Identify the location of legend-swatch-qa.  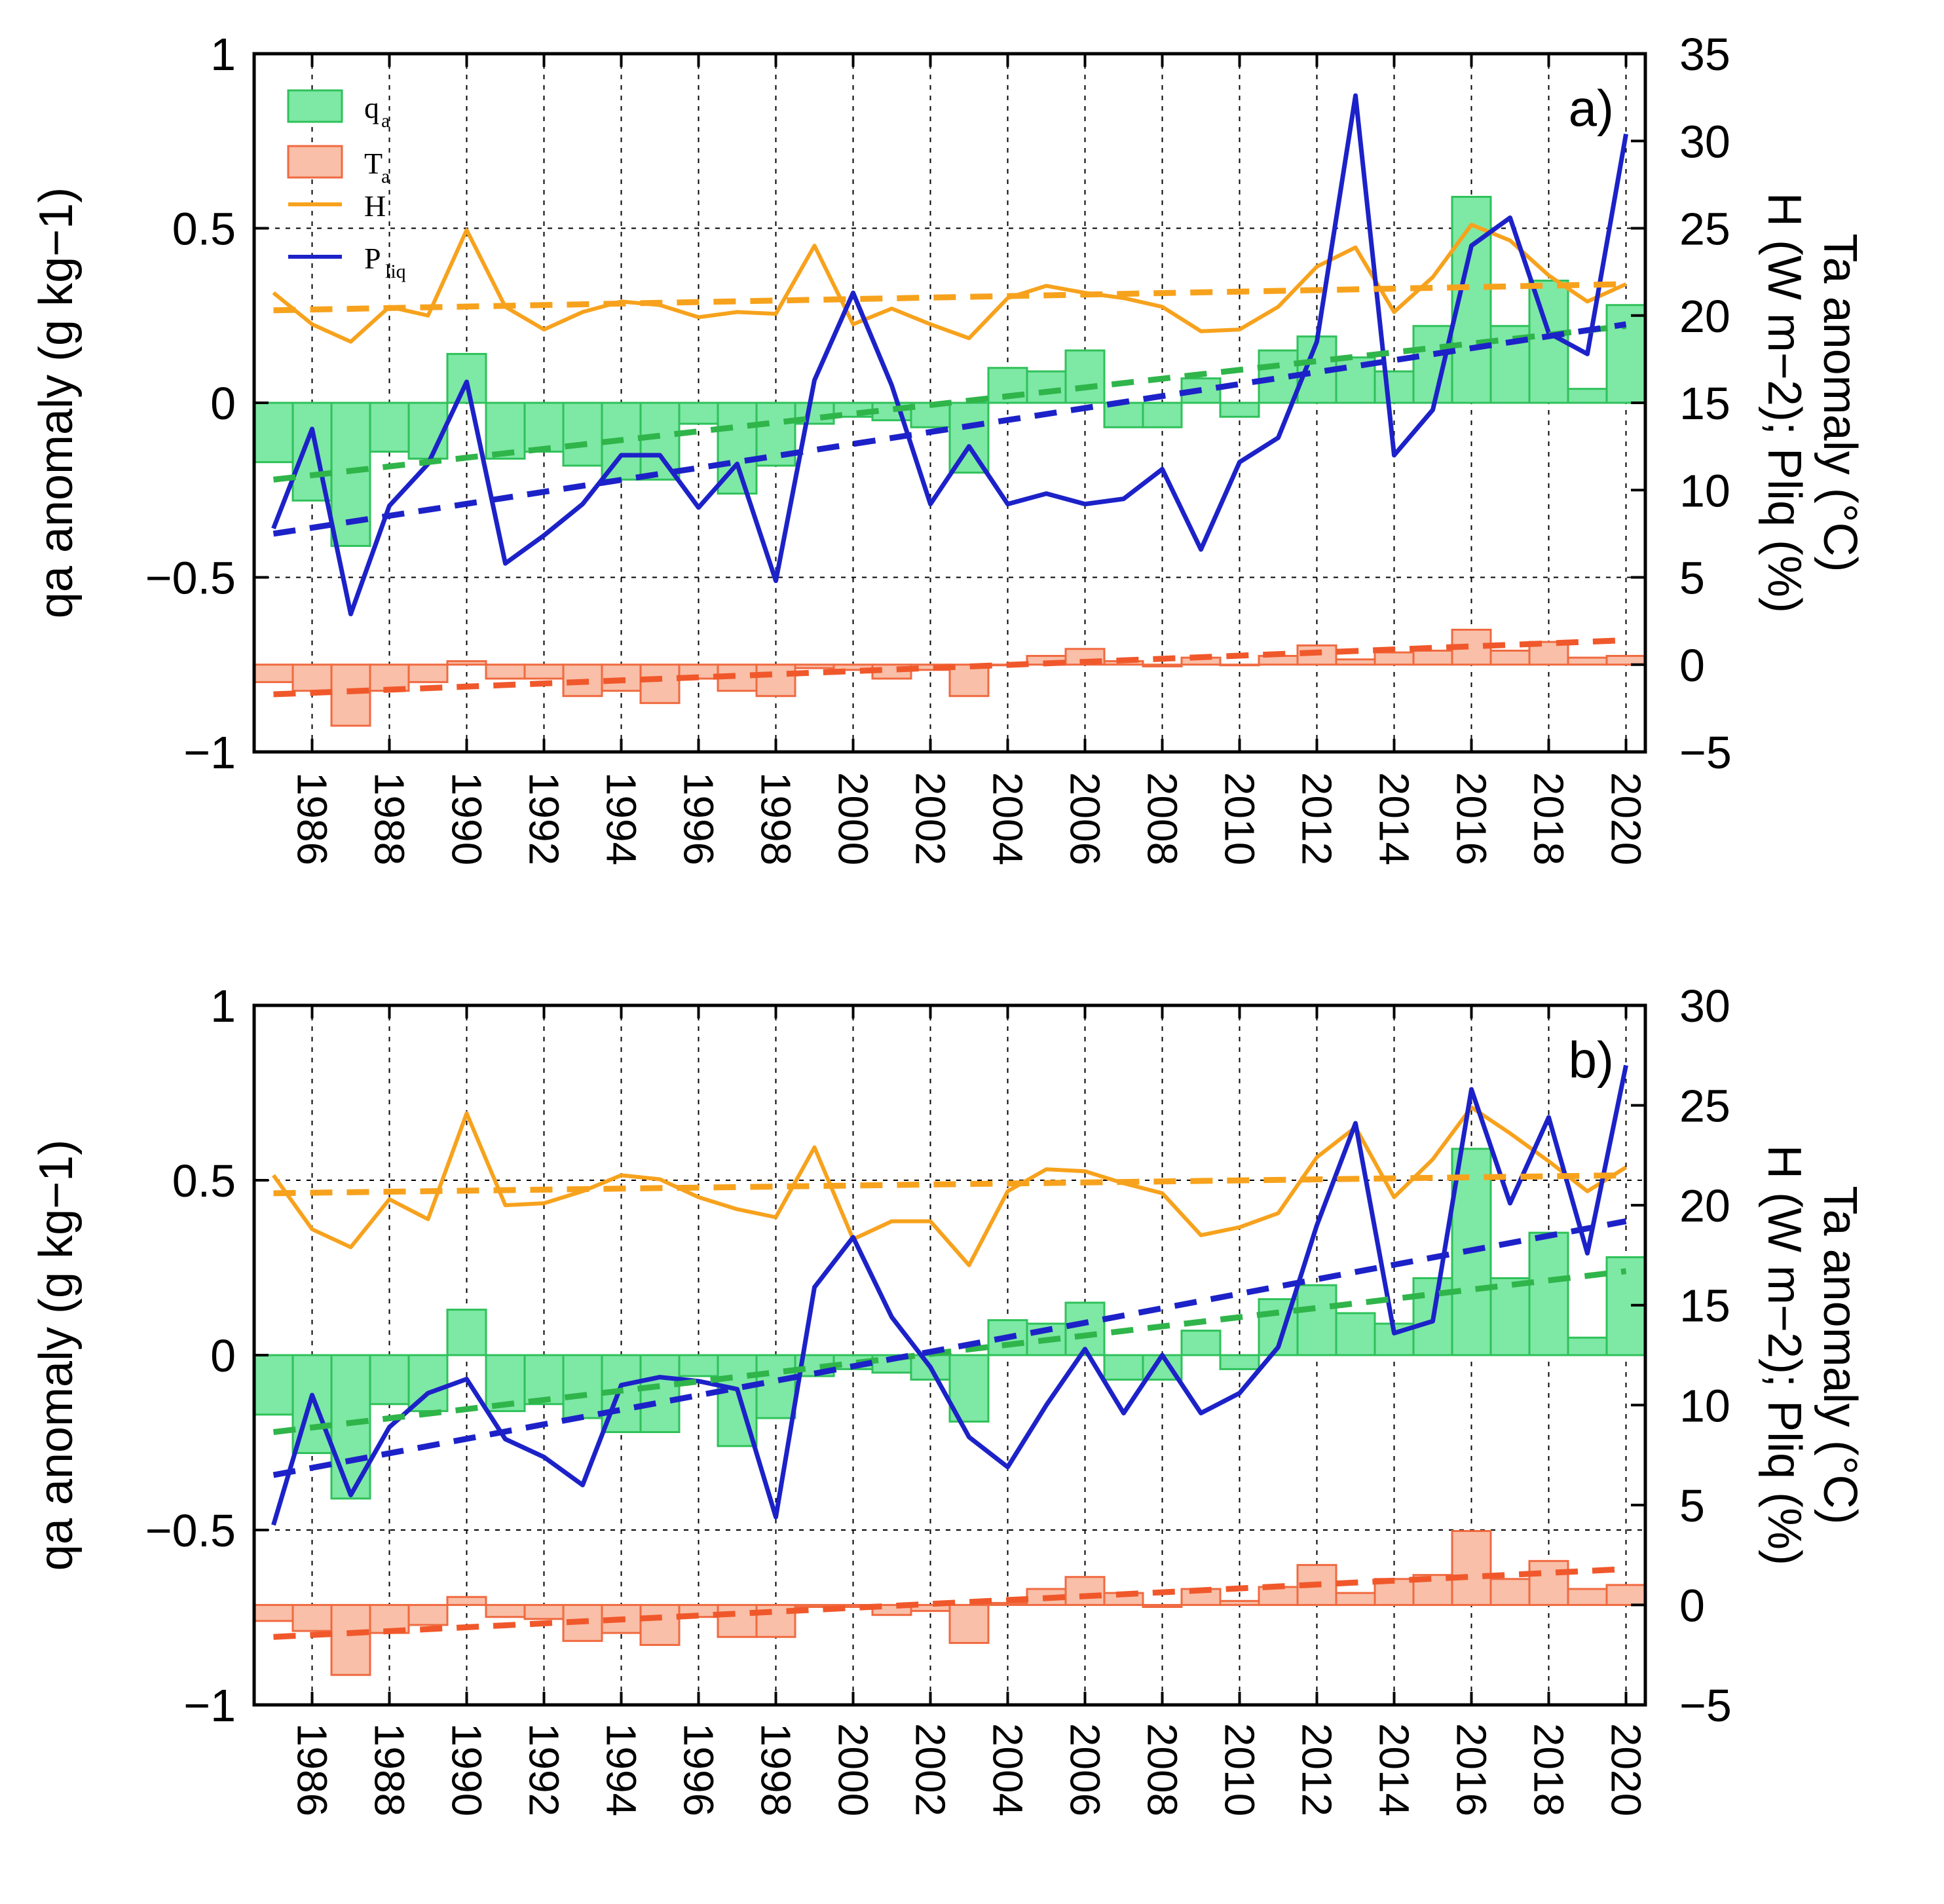
(315, 106).